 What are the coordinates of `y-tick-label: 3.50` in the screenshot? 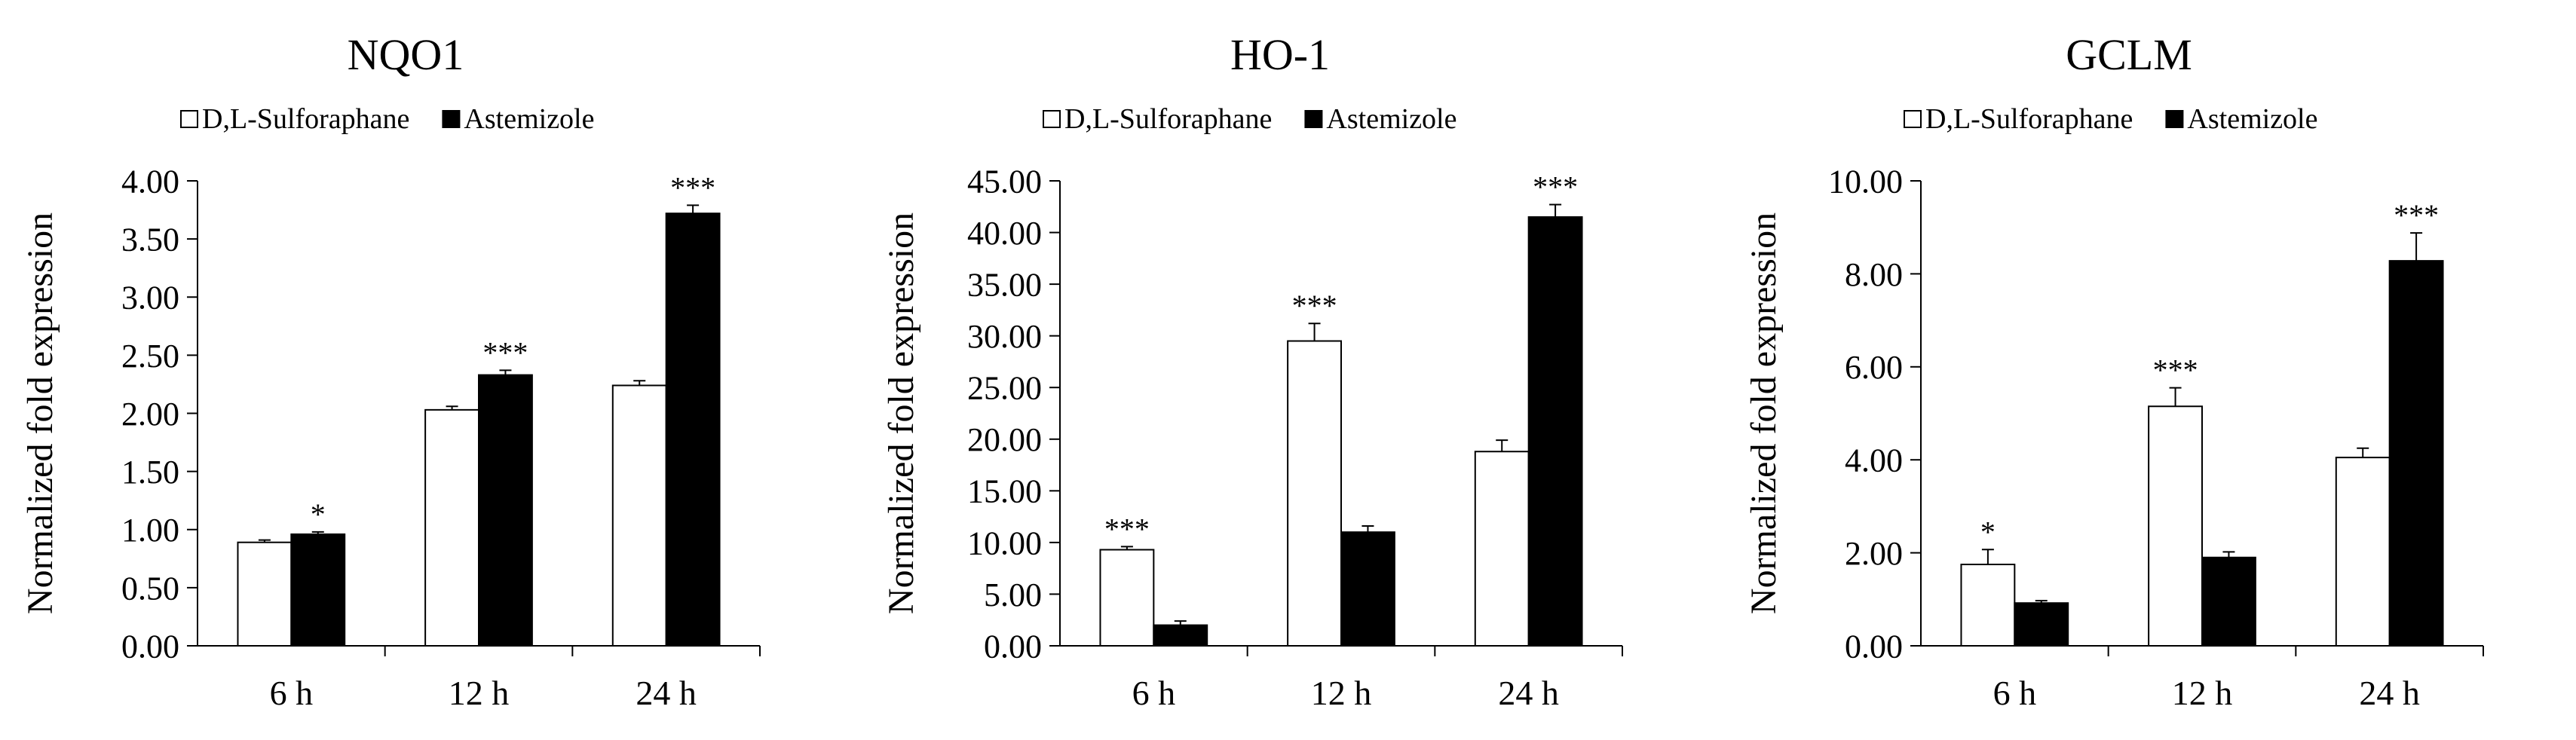 It's located at (150, 240).